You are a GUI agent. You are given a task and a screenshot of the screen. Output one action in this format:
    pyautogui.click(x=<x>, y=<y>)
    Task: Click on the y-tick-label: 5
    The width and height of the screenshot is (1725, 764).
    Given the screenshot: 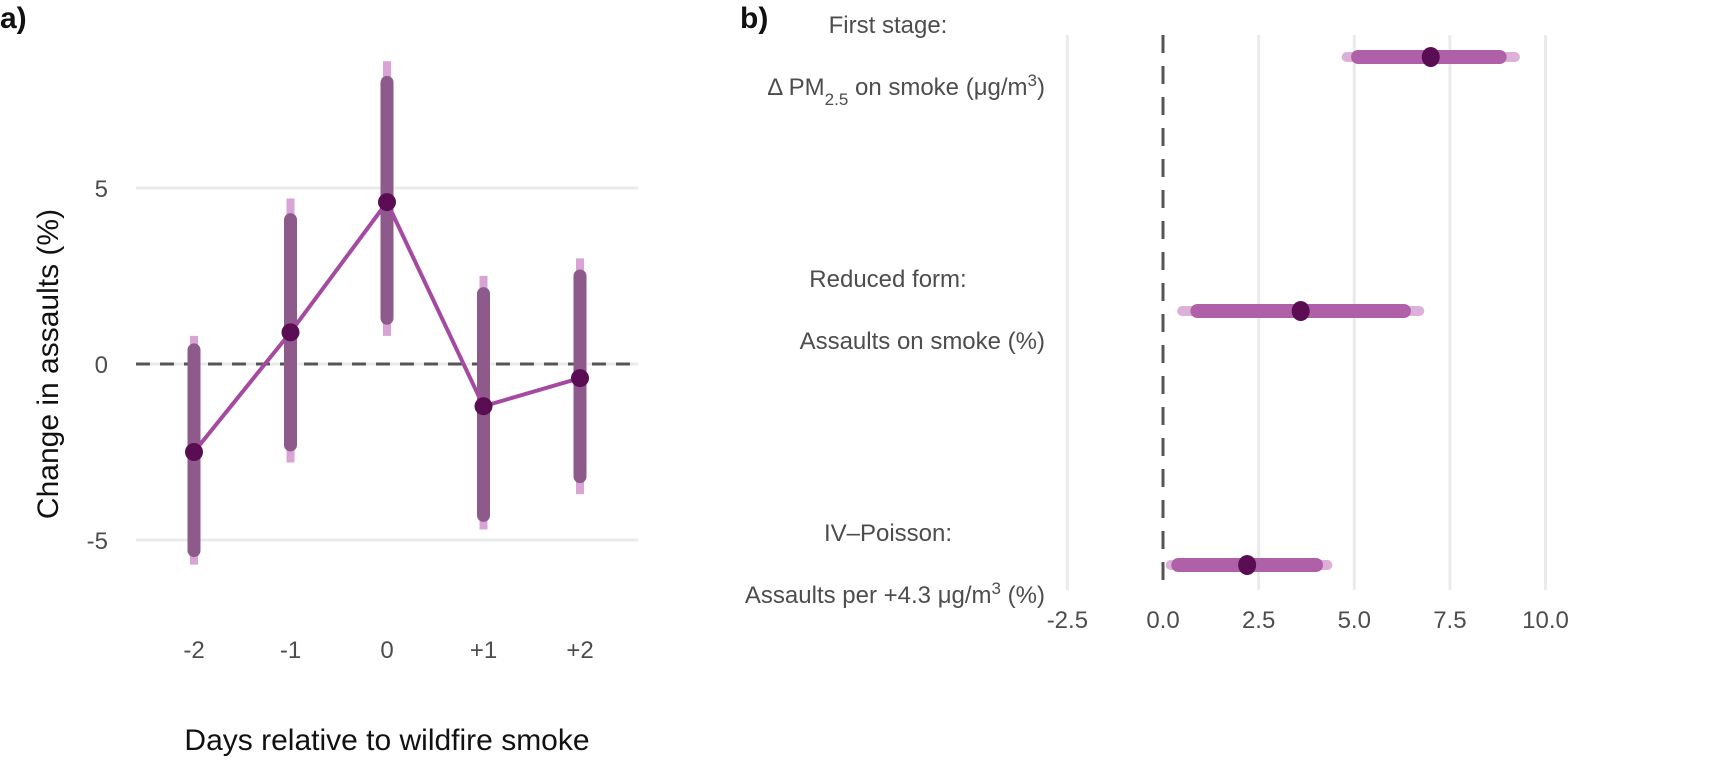 What is the action you would take?
    pyautogui.click(x=101, y=189)
    